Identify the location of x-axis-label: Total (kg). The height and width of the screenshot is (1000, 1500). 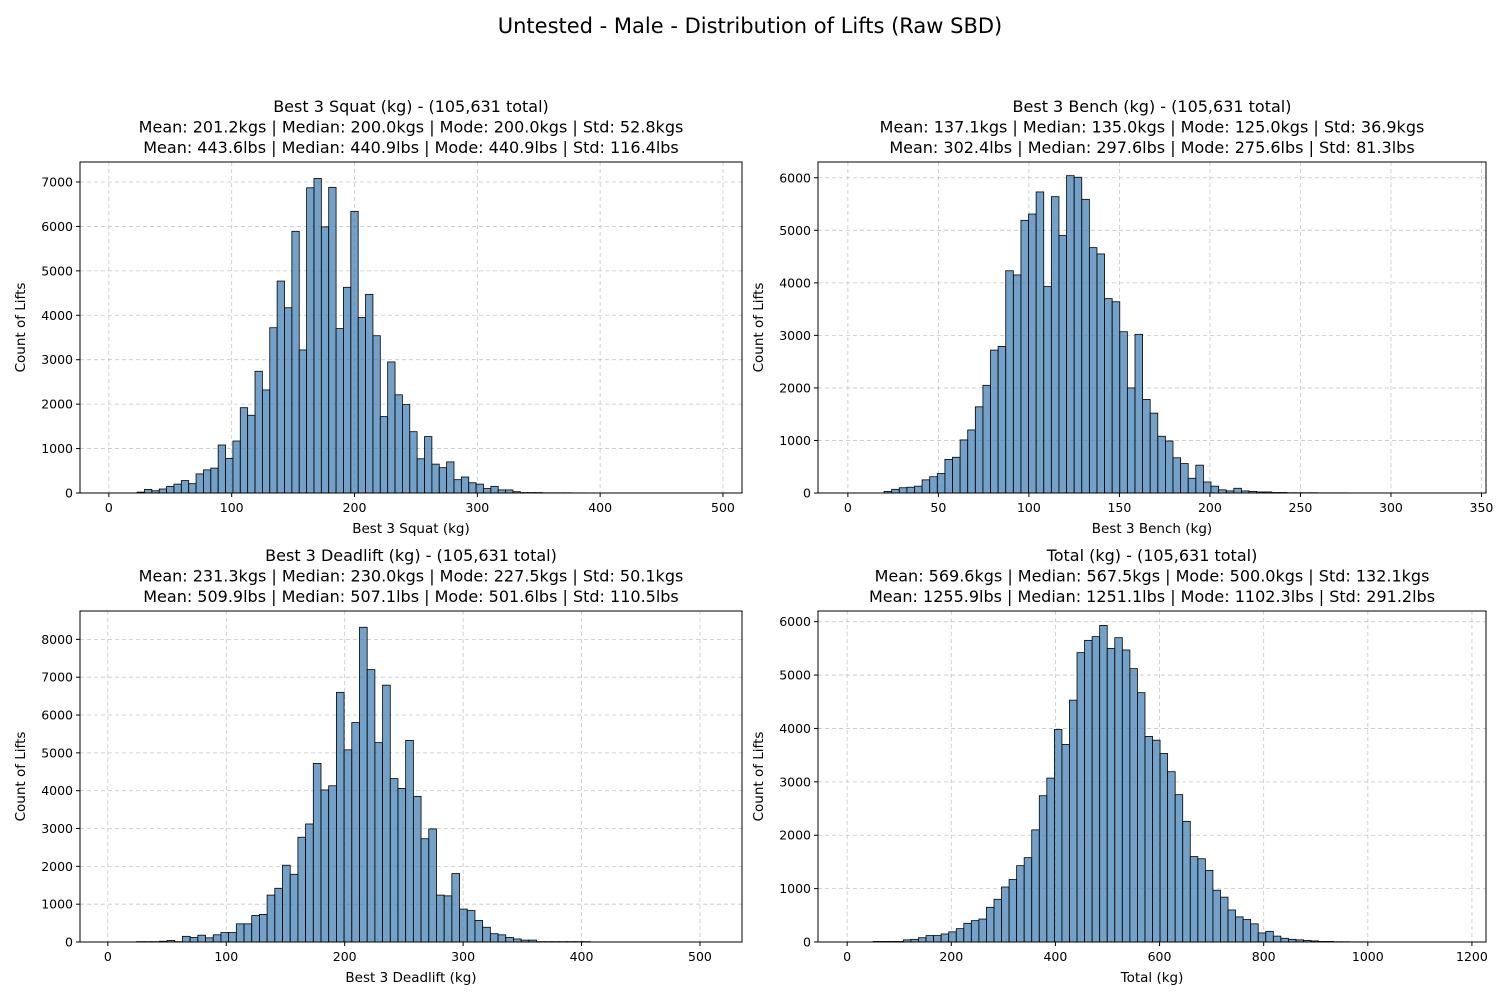
(1152, 978).